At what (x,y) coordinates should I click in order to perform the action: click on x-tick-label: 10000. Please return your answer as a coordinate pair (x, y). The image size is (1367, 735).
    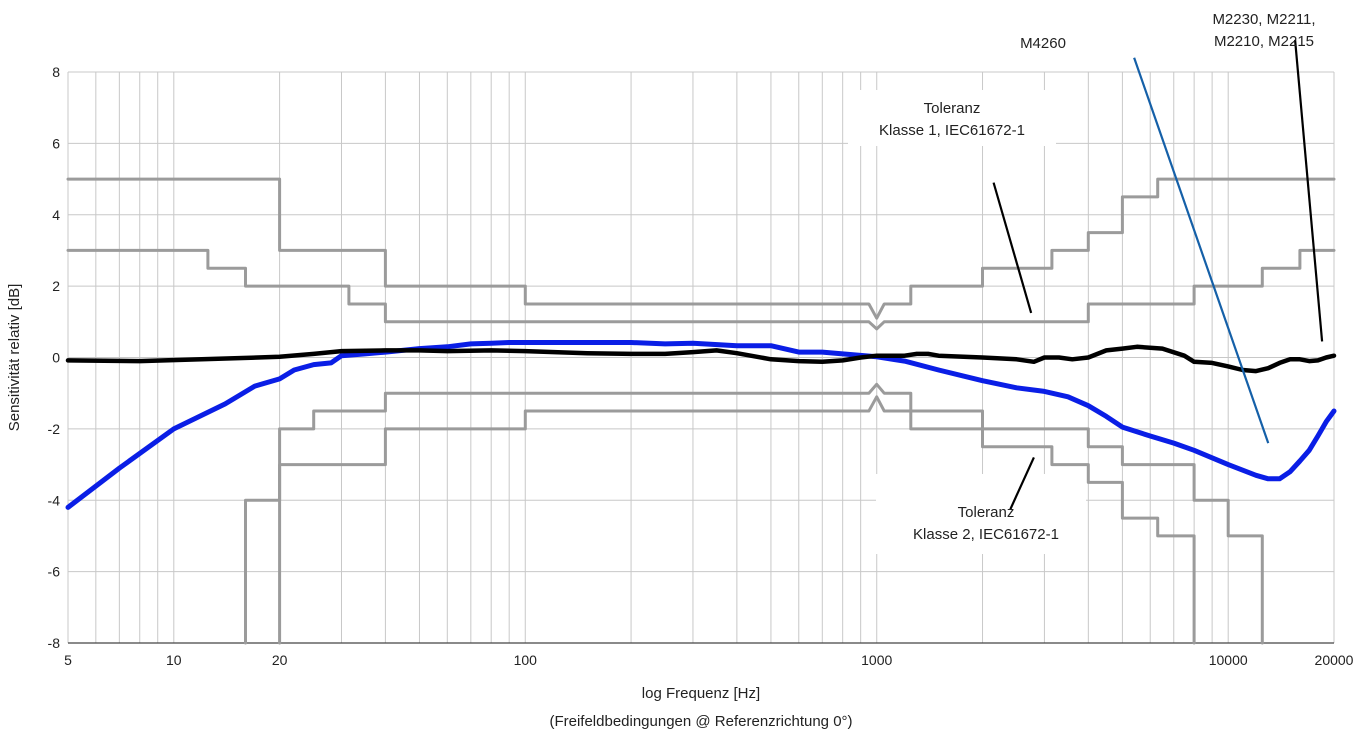
    Looking at the image, I should click on (1228, 660).